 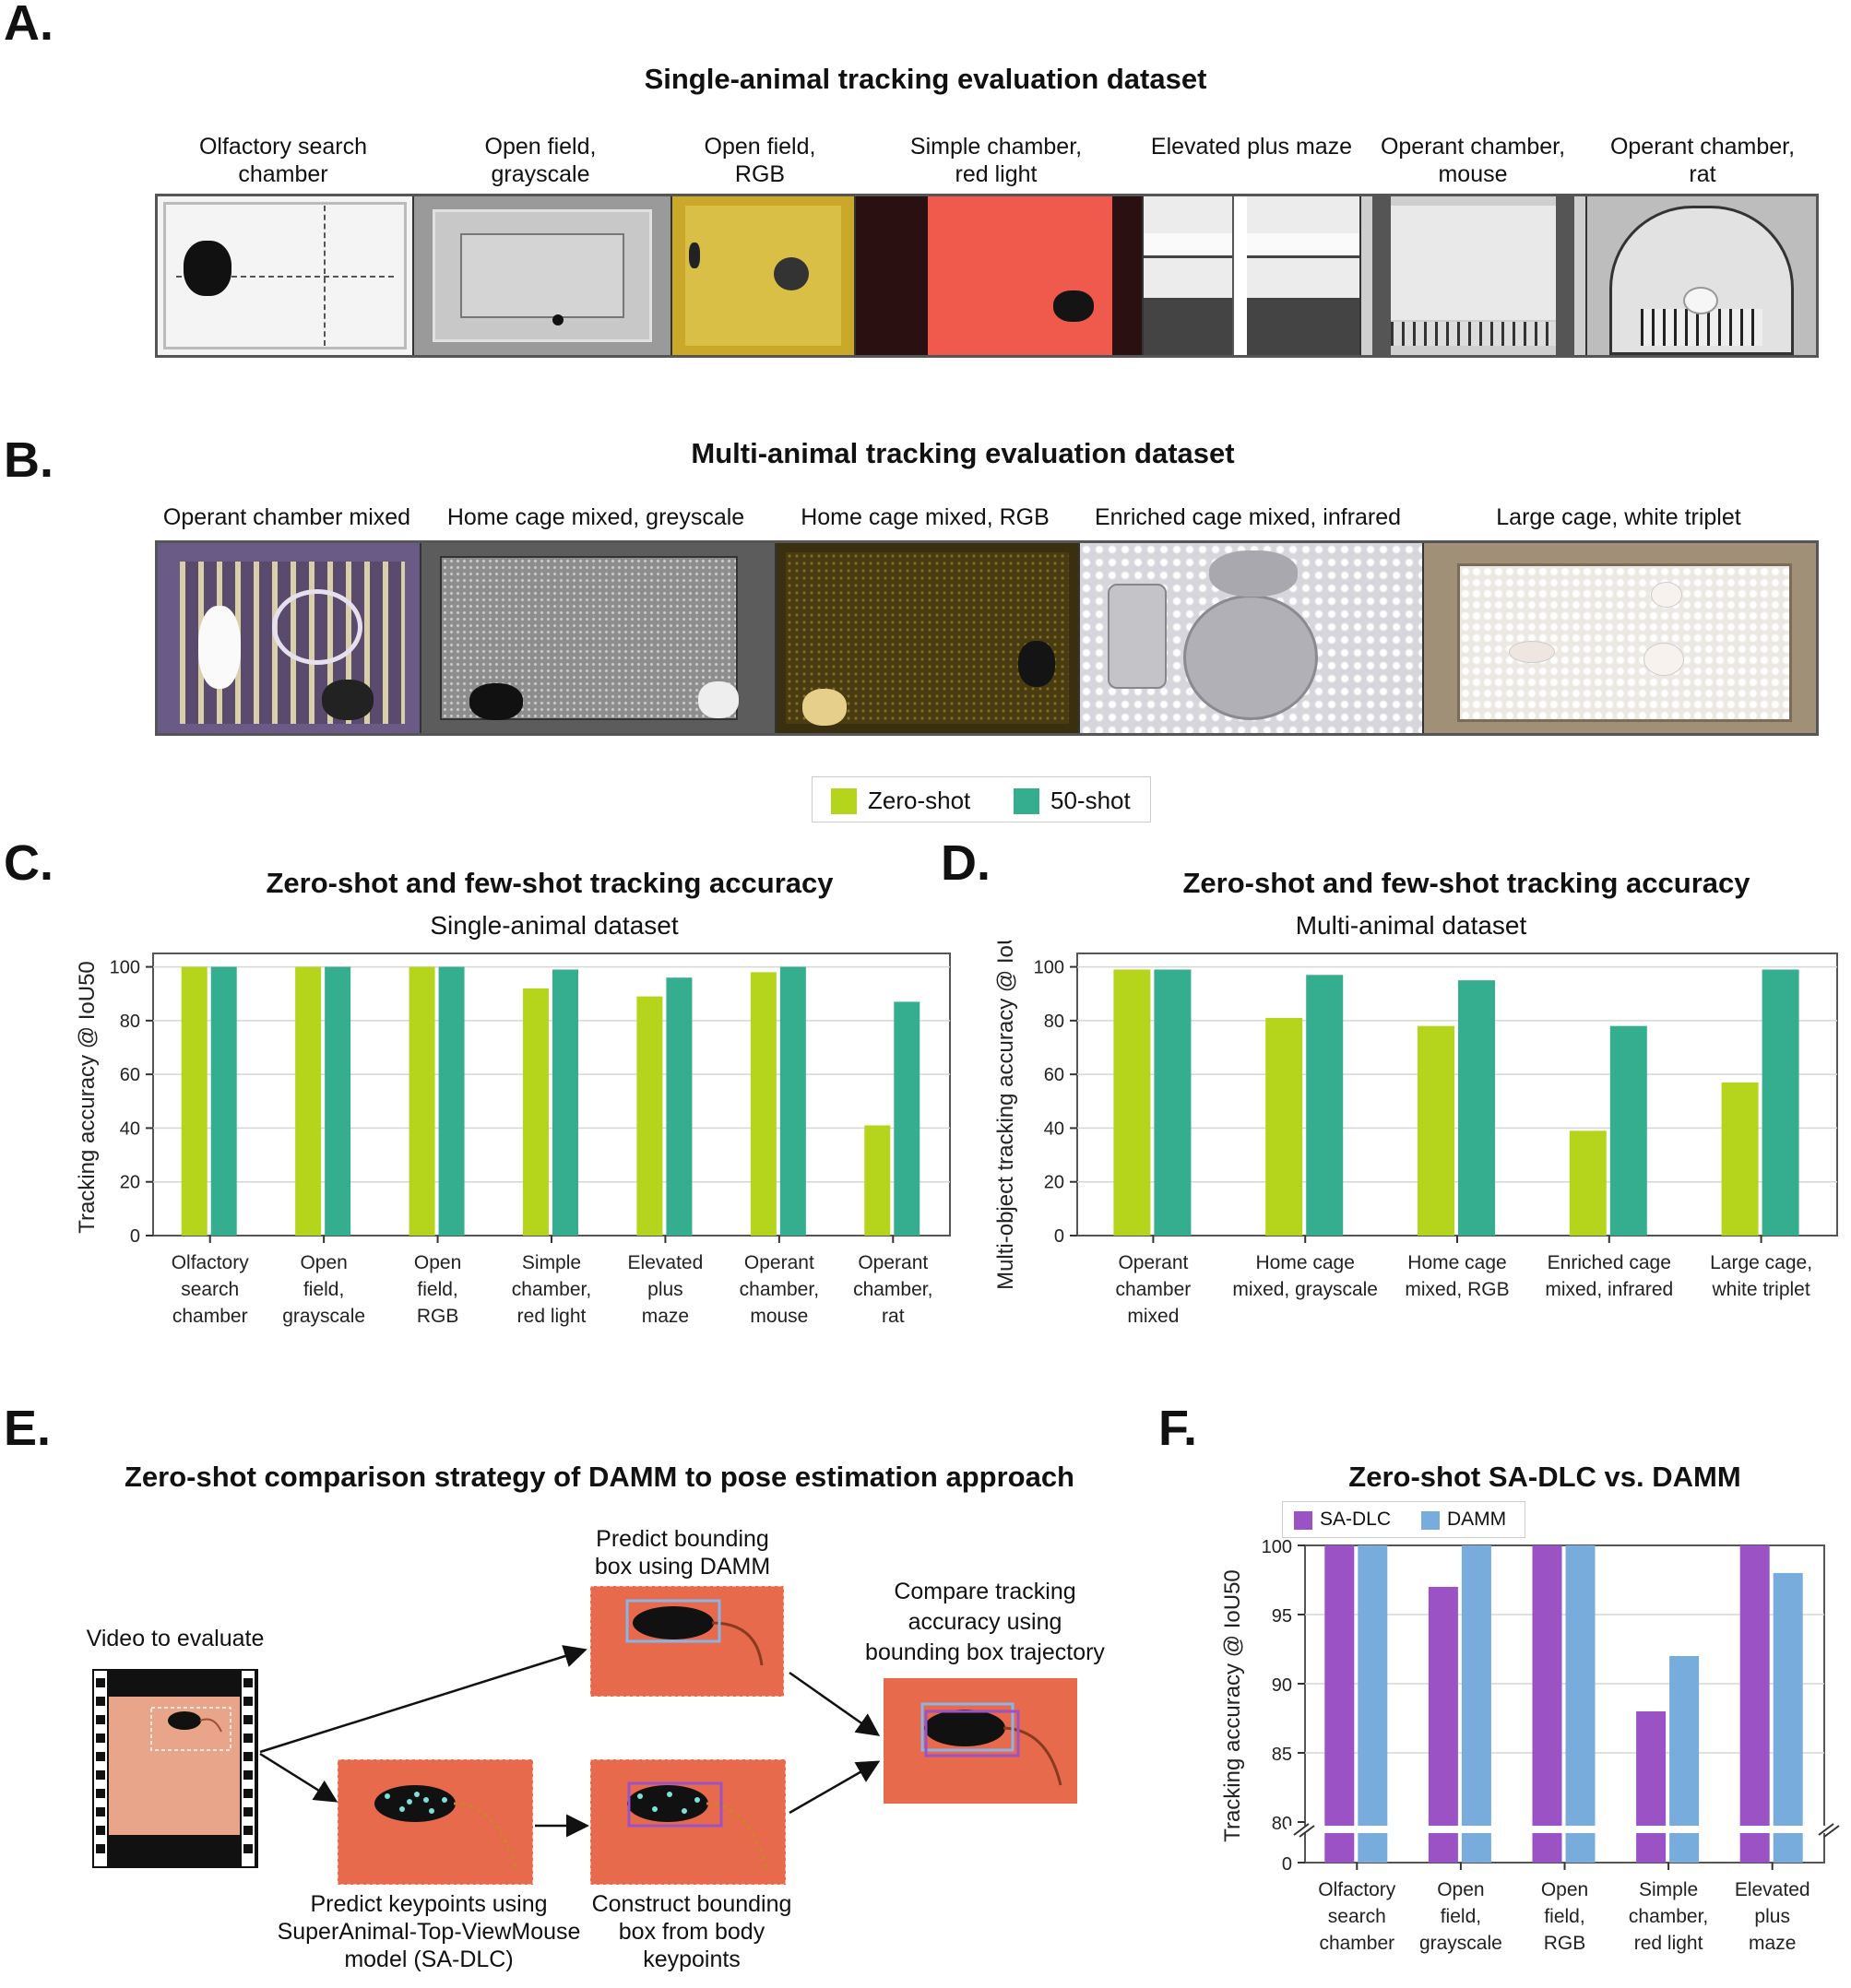 What do you see at coordinates (290, 638) in the screenshot?
I see `thumb-operant-chamber-mixed` at bounding box center [290, 638].